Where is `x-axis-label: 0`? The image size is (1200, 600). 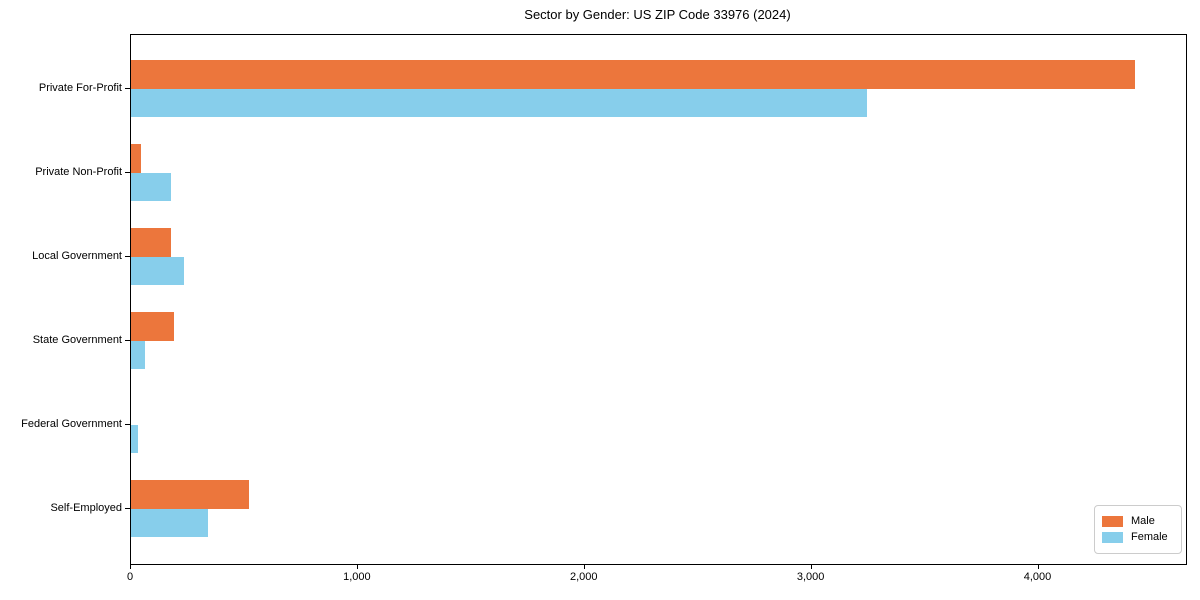
x-axis-label: 0 is located at coordinates (130, 577).